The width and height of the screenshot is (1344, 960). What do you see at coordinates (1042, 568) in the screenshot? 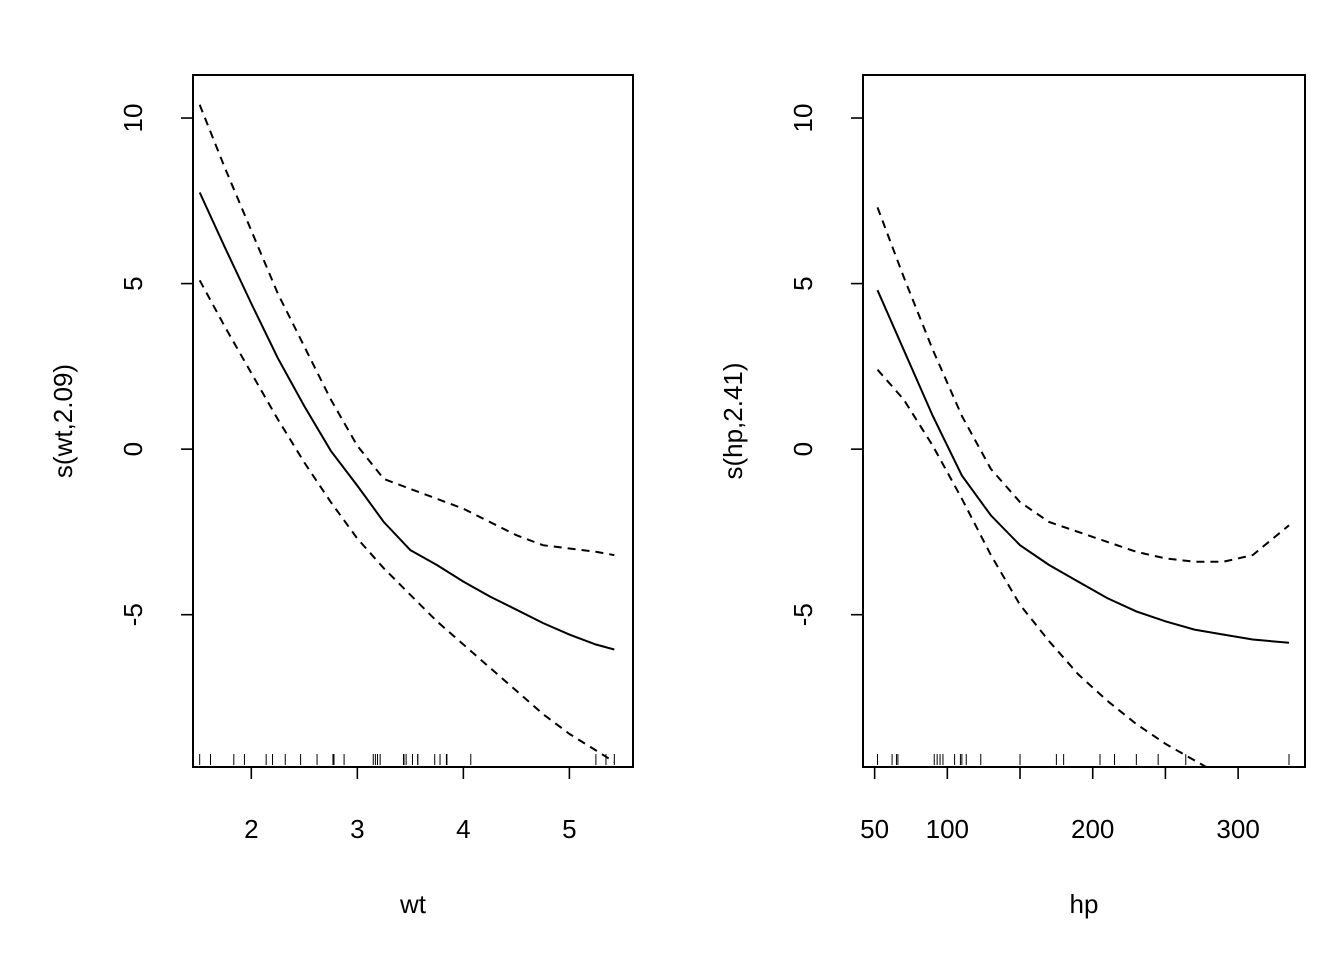
I see `confidence-lower-line` at bounding box center [1042, 568].